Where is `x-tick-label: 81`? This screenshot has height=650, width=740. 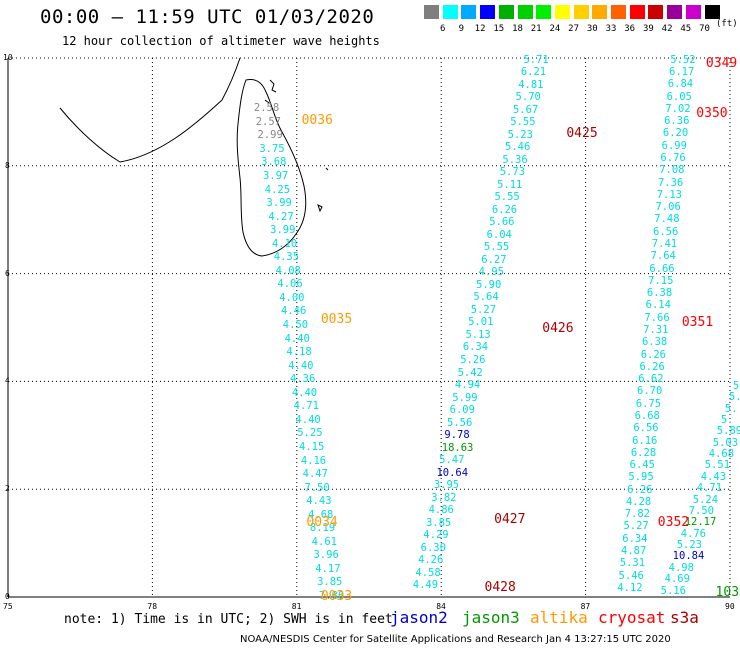 x-tick-label: 81 is located at coordinates (296, 606).